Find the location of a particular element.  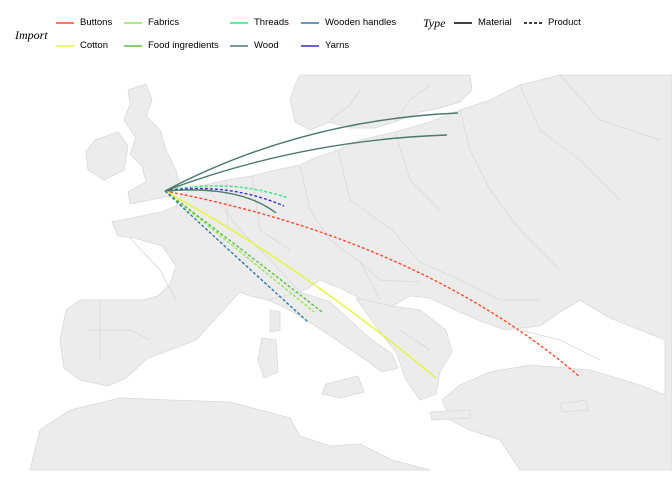

legend-item-yarns: Yarns is located at coordinates (325, 45).